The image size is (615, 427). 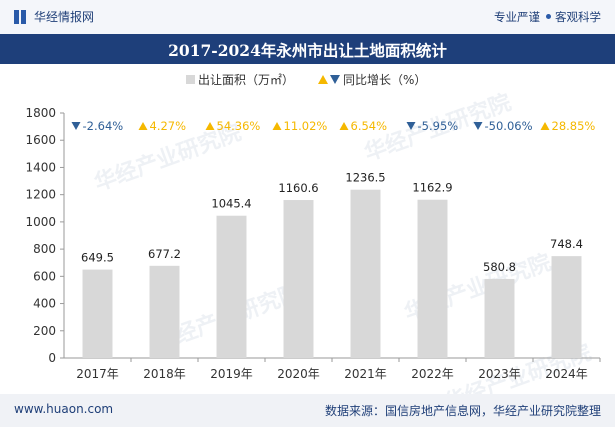 I want to click on y-tick-label: 0, so click(x=52, y=358).